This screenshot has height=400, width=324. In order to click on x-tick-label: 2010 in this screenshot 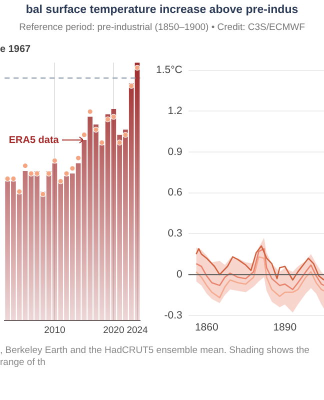, I will do `click(55, 330)`.